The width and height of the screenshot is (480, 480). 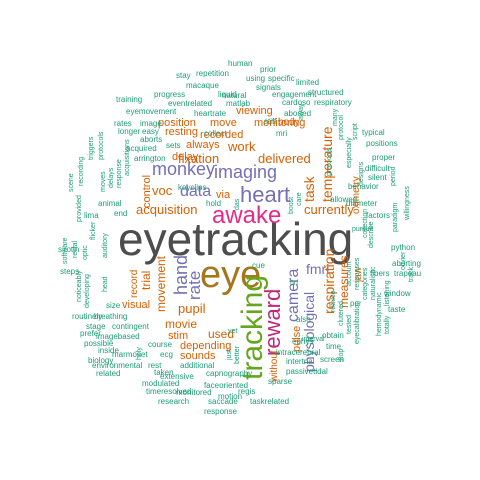 What do you see at coordinates (110, 203) in the screenshot?
I see `cloud-word: animal` at bounding box center [110, 203].